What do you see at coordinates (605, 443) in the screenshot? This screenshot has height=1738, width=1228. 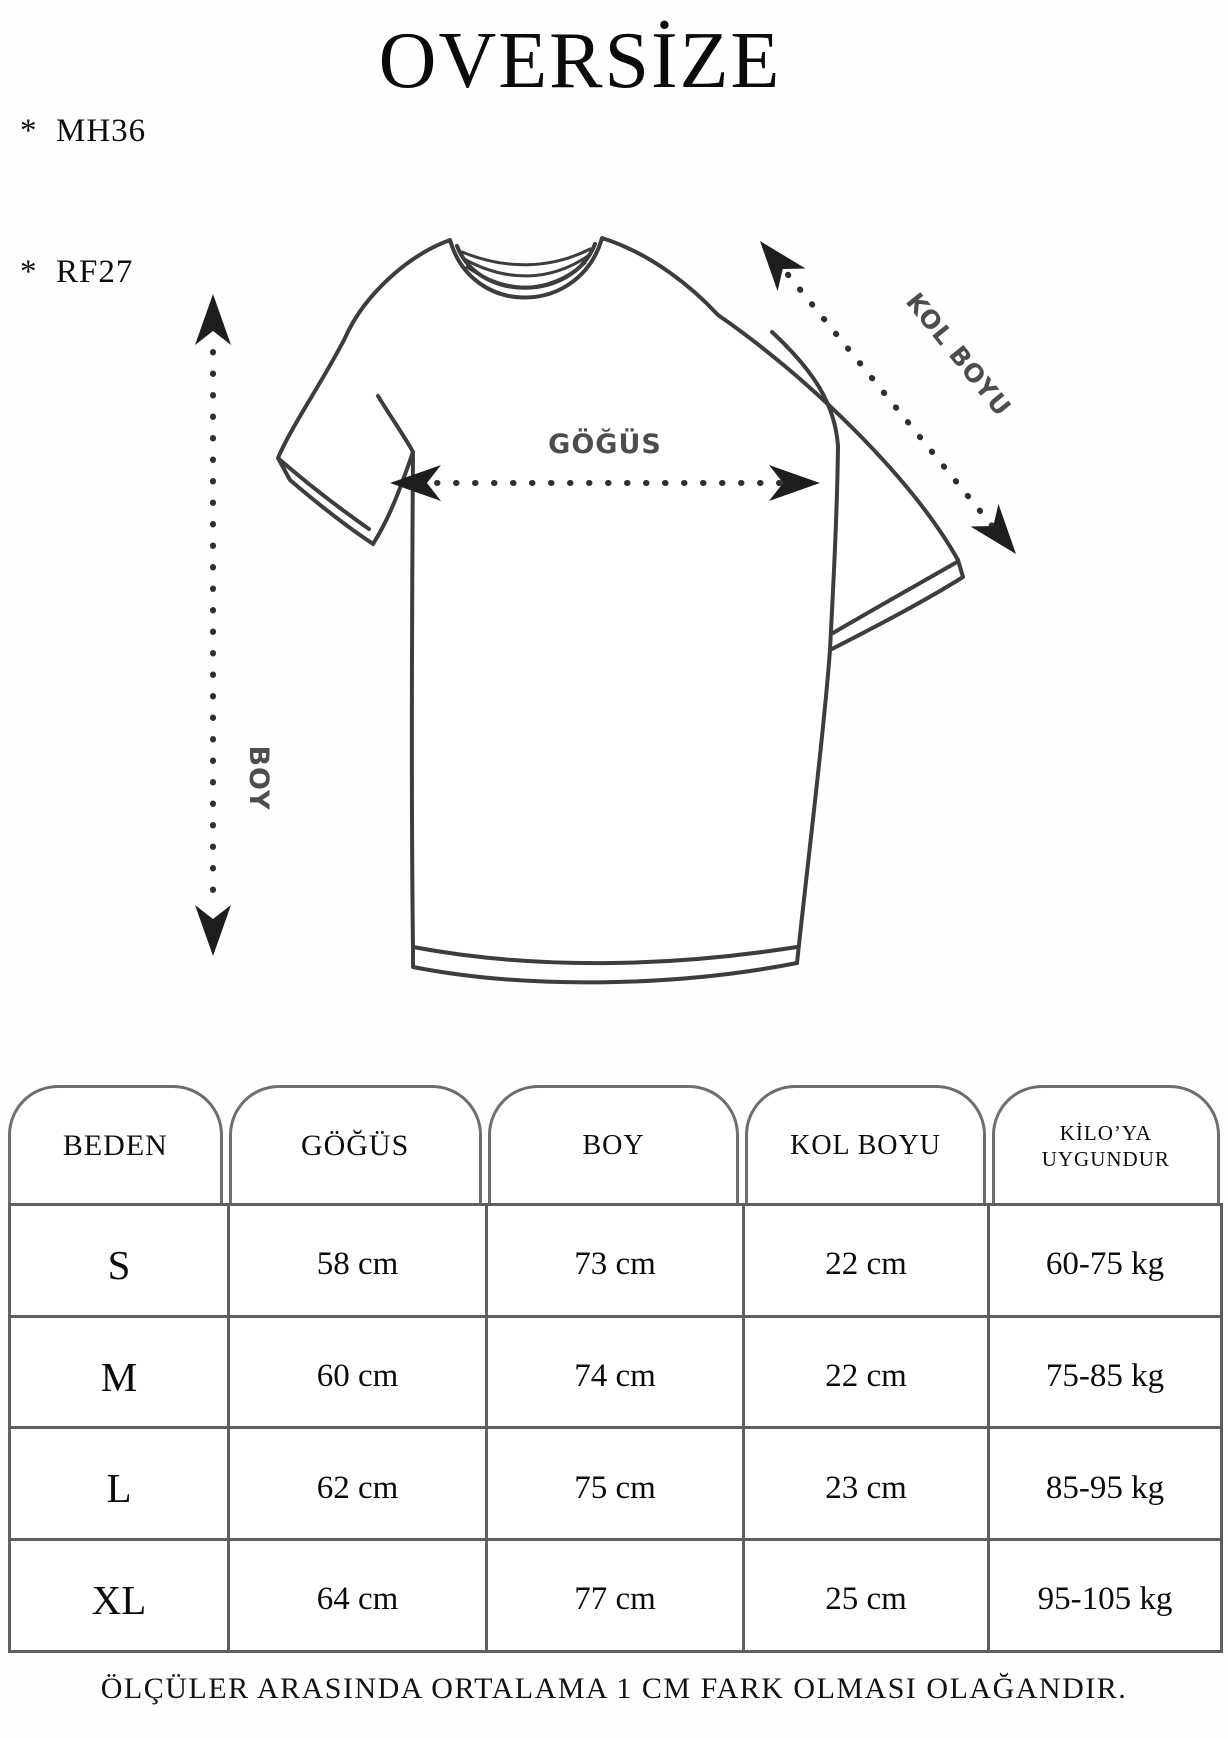 I see `chest-label: GÖĞÜS` at bounding box center [605, 443].